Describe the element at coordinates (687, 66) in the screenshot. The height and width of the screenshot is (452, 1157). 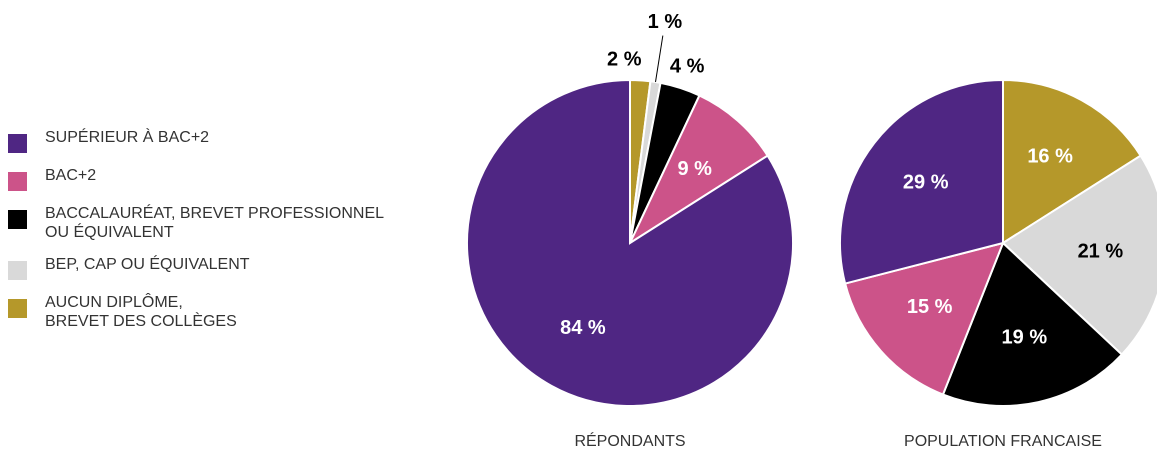
I see `value-label: 4 %` at that location.